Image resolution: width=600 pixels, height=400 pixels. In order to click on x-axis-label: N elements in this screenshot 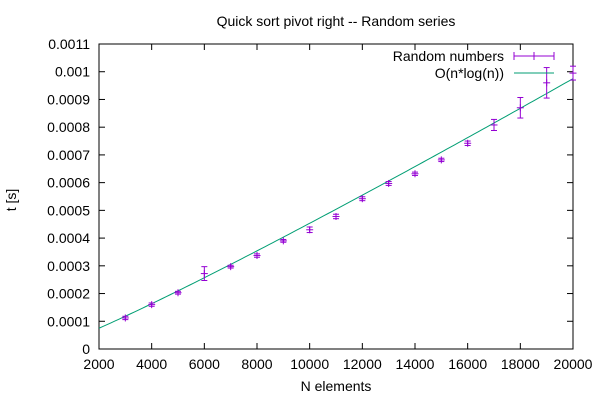, I will do `click(336, 386)`.